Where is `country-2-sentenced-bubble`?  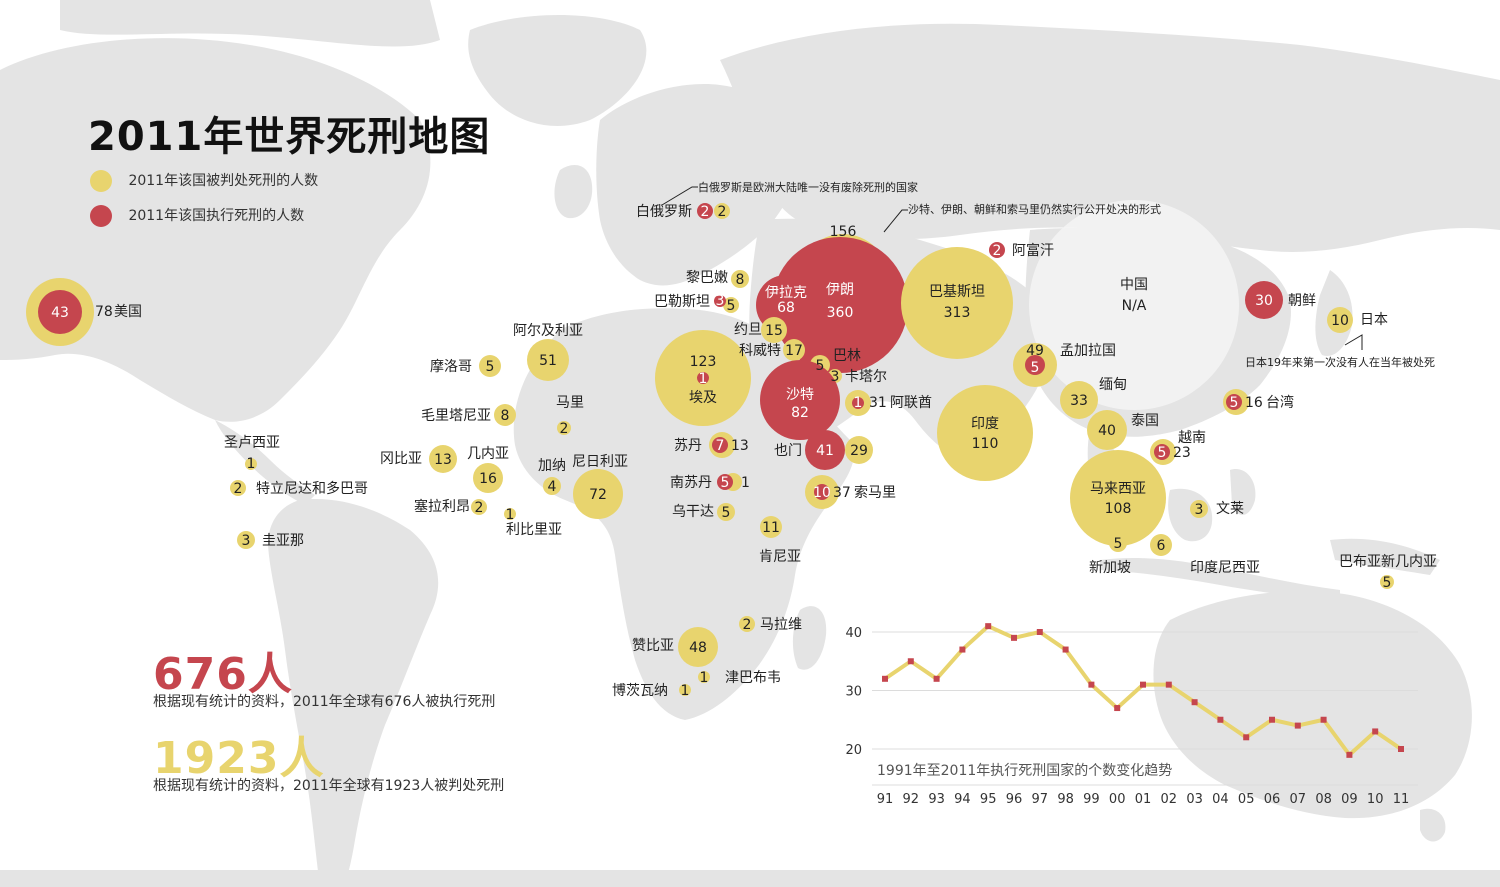 country-2-sentenced-bubble is located at coordinates (740, 279).